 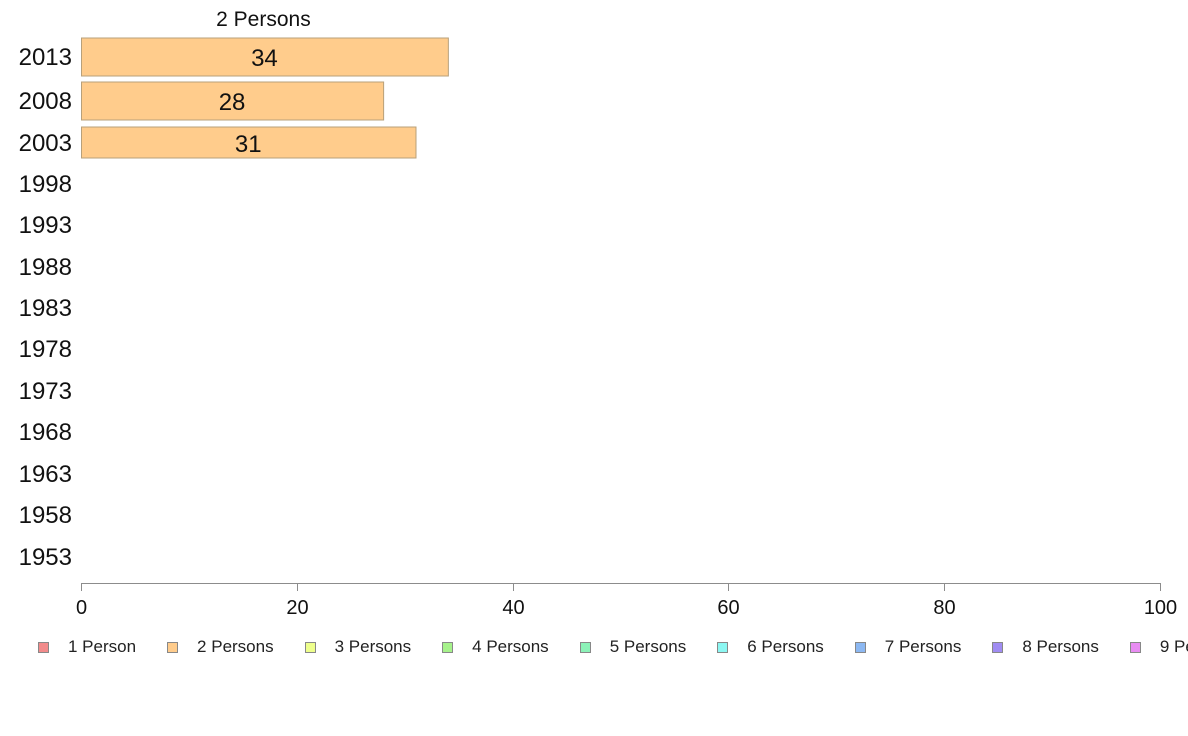 What do you see at coordinates (45, 391) in the screenshot?
I see `category-label: 1973` at bounding box center [45, 391].